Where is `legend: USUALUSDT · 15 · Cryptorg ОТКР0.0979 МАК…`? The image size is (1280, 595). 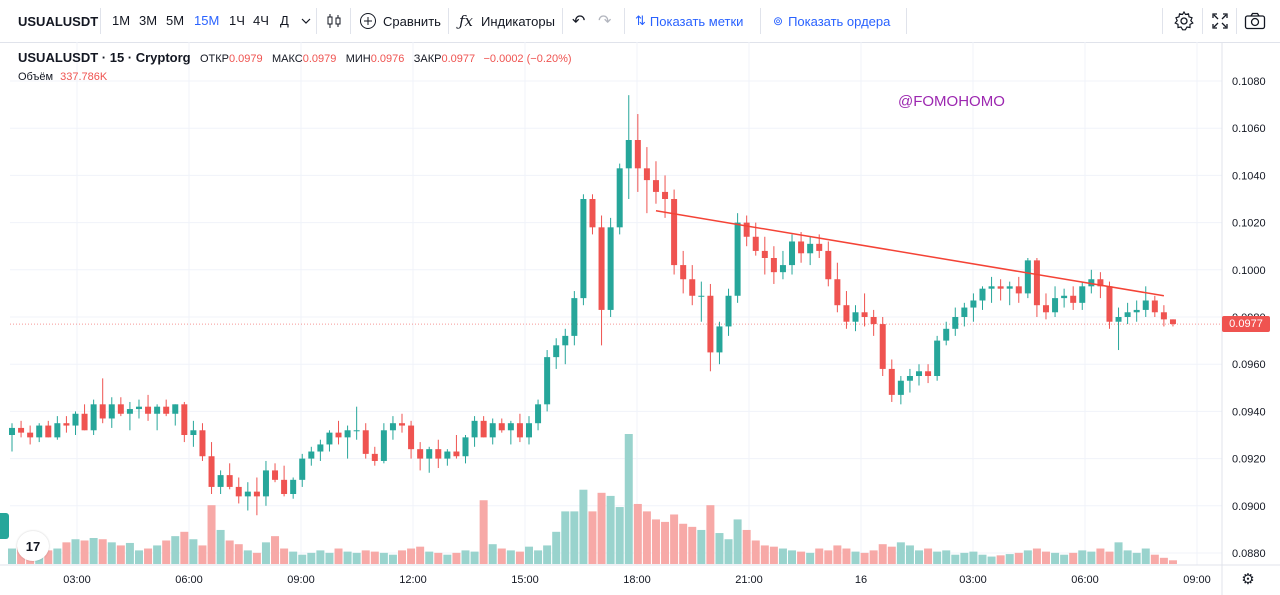
legend: USUALUSDT · 15 · Cryptorg ОТКР0.0979 МАК… is located at coordinates (295, 57).